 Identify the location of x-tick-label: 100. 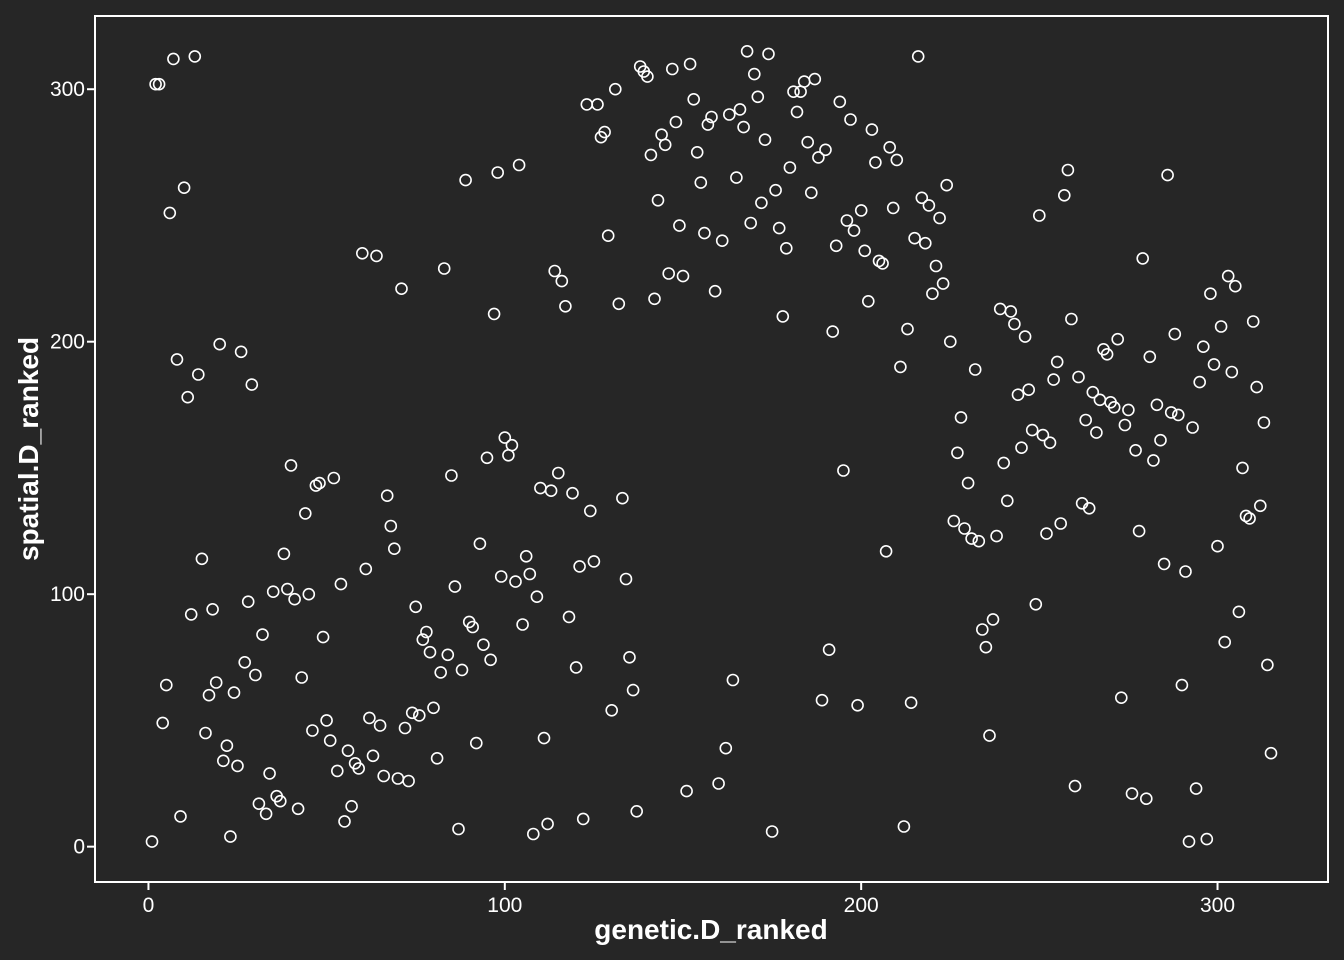
(504, 905).